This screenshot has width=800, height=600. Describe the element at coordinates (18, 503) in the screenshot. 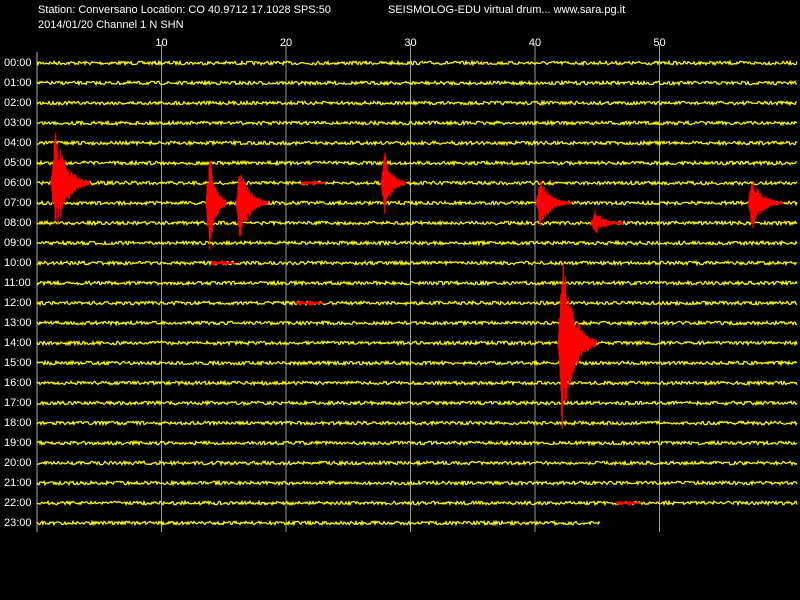

I see `hour-label: 22:00` at that location.